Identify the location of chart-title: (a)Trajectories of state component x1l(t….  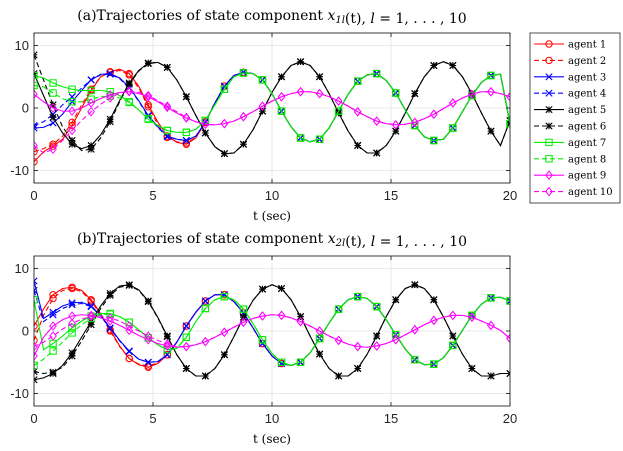
(271, 17).